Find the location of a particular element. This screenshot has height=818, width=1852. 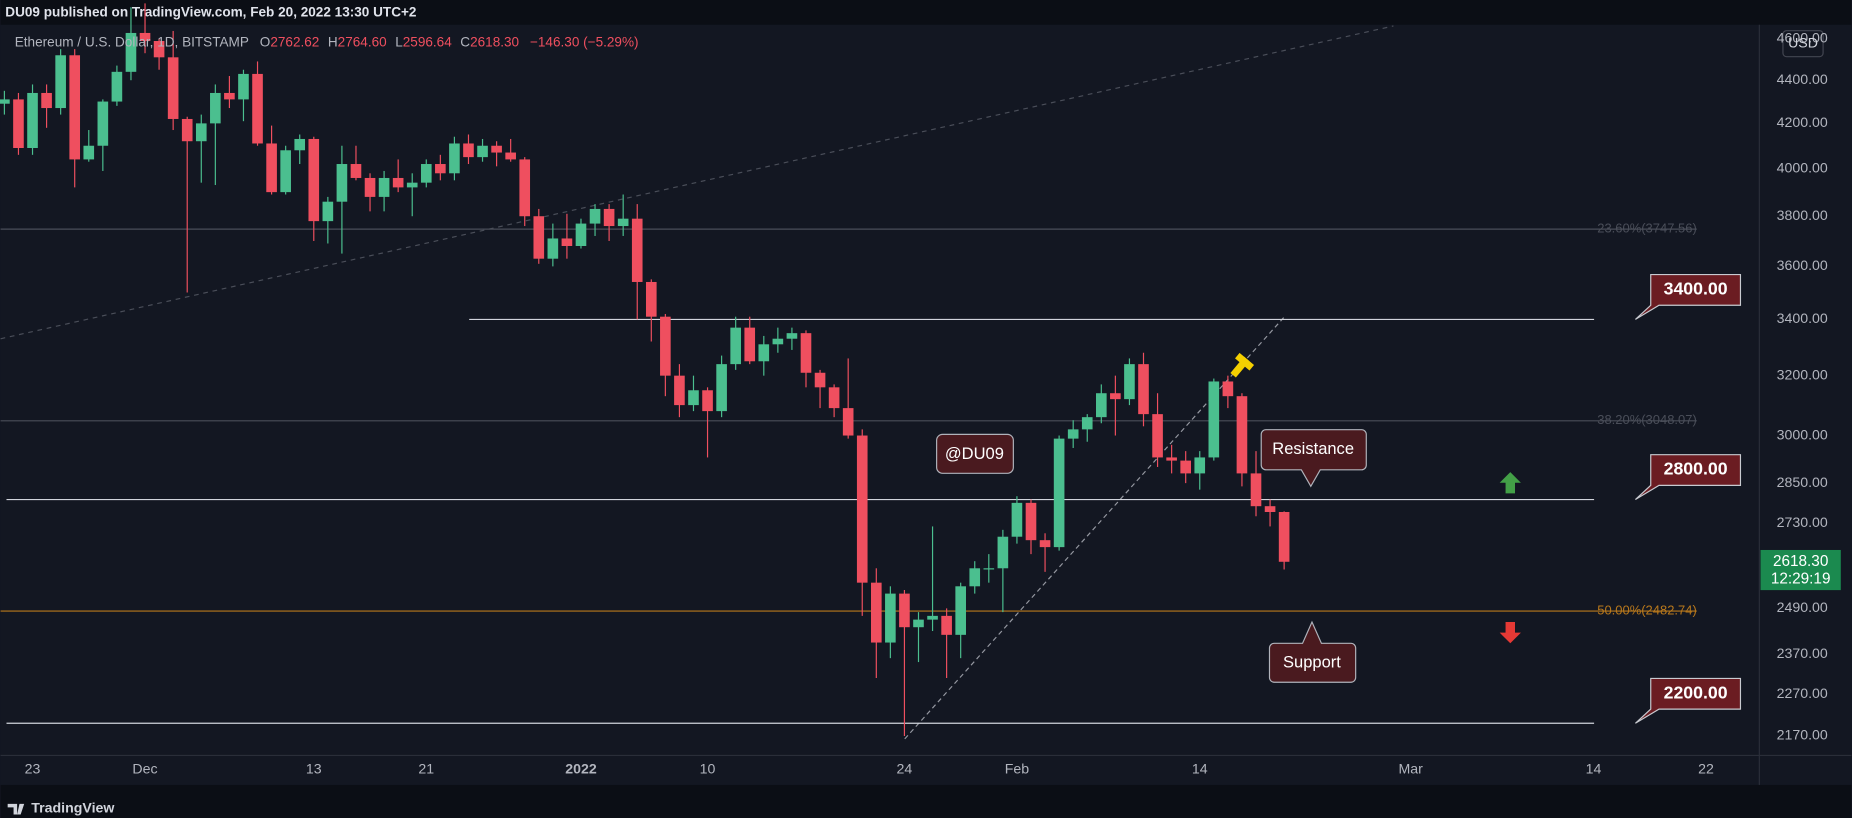

y-tick-label: 4600.00 is located at coordinates (1802, 39).